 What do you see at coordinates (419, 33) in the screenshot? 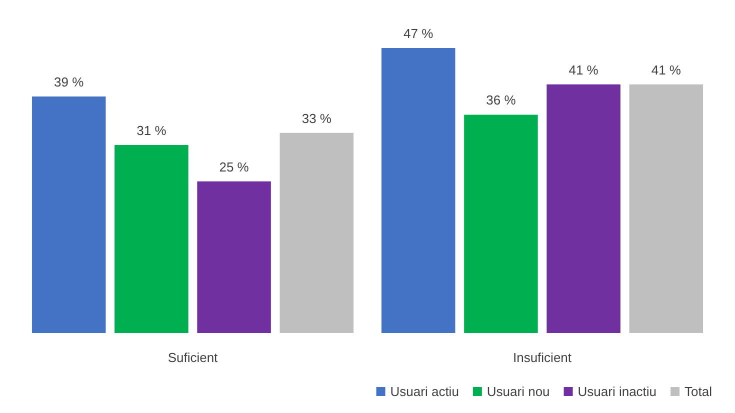
I see `data-label: 47 %` at bounding box center [419, 33].